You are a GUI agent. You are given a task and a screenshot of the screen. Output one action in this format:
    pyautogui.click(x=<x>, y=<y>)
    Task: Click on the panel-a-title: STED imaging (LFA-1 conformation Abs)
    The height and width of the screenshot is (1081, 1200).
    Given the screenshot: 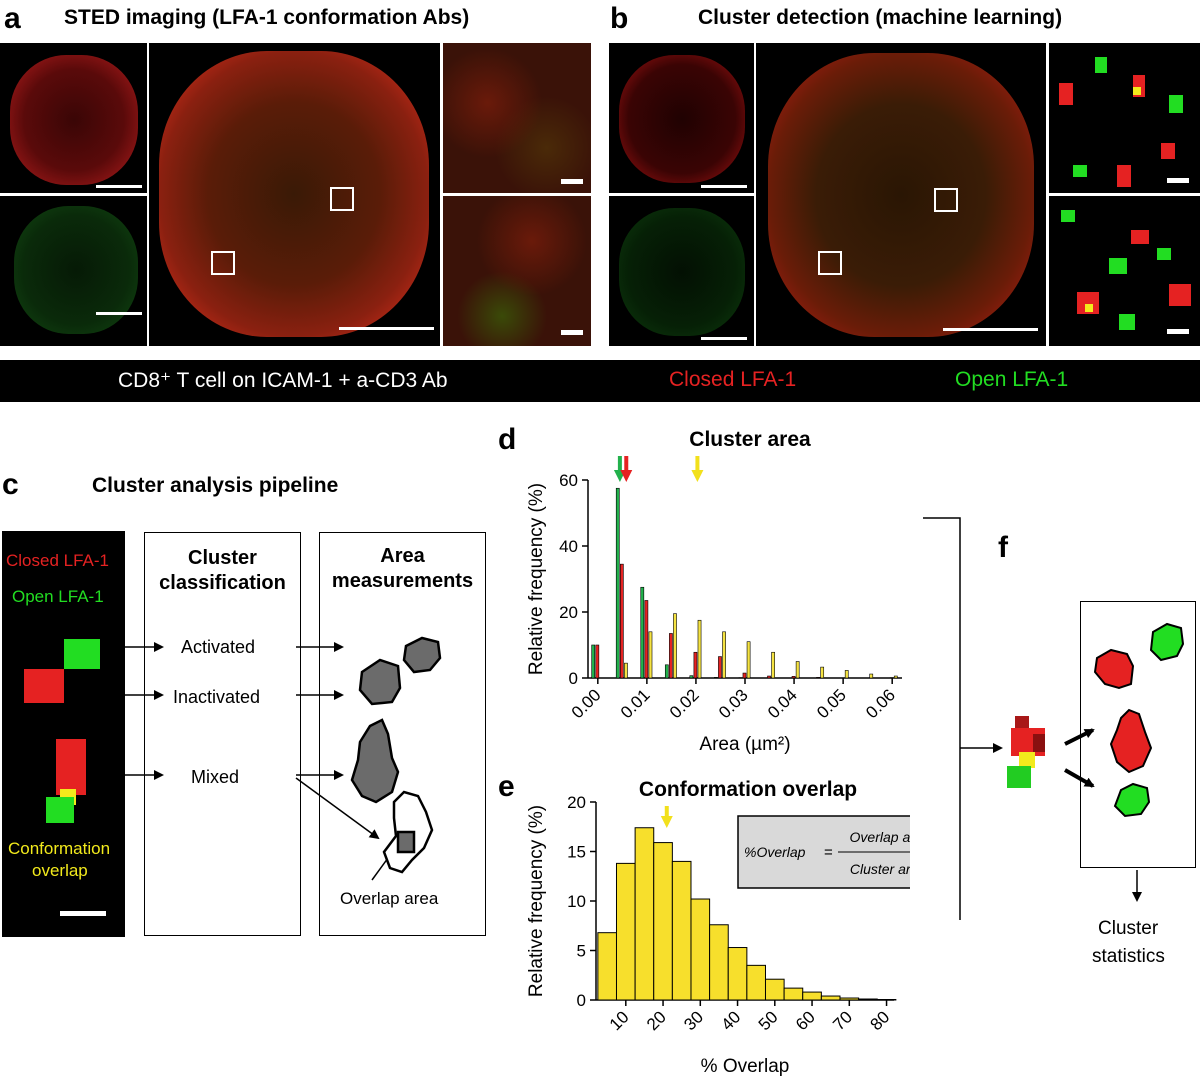 What is the action you would take?
    pyautogui.click(x=267, y=17)
    